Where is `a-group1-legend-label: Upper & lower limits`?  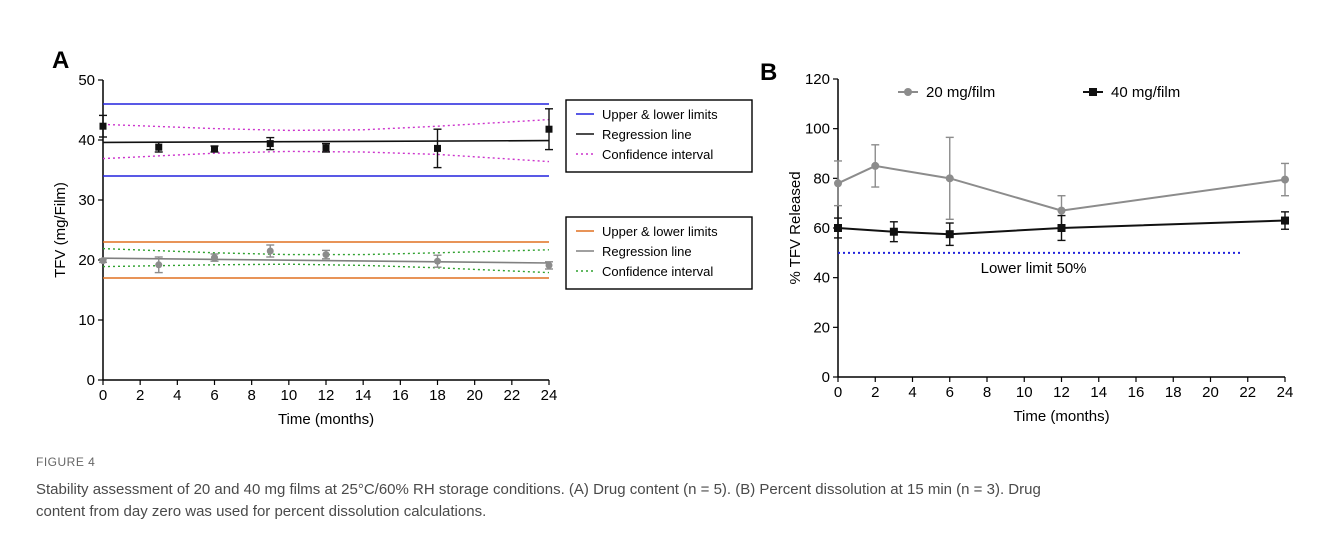
a-group1-legend-label: Upper & lower limits is located at coordinates (660, 114).